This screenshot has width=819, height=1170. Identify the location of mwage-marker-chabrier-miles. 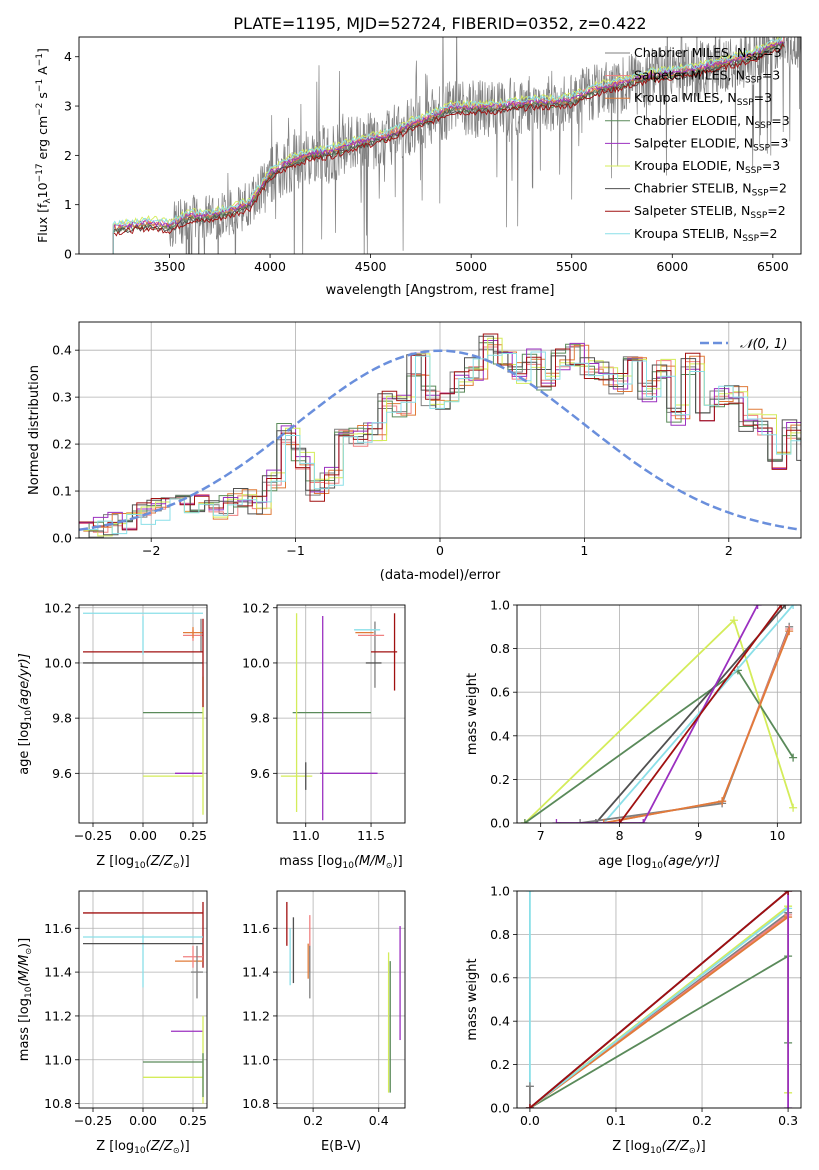
(580, 821).